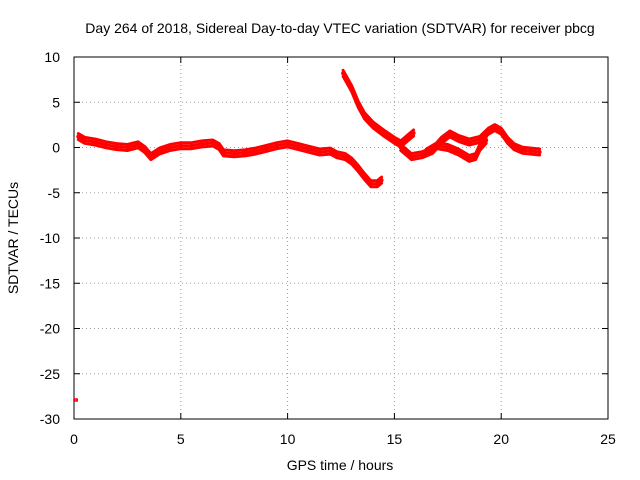  Describe the element at coordinates (288, 439) in the screenshot. I see `x-tick-label: 10` at that location.